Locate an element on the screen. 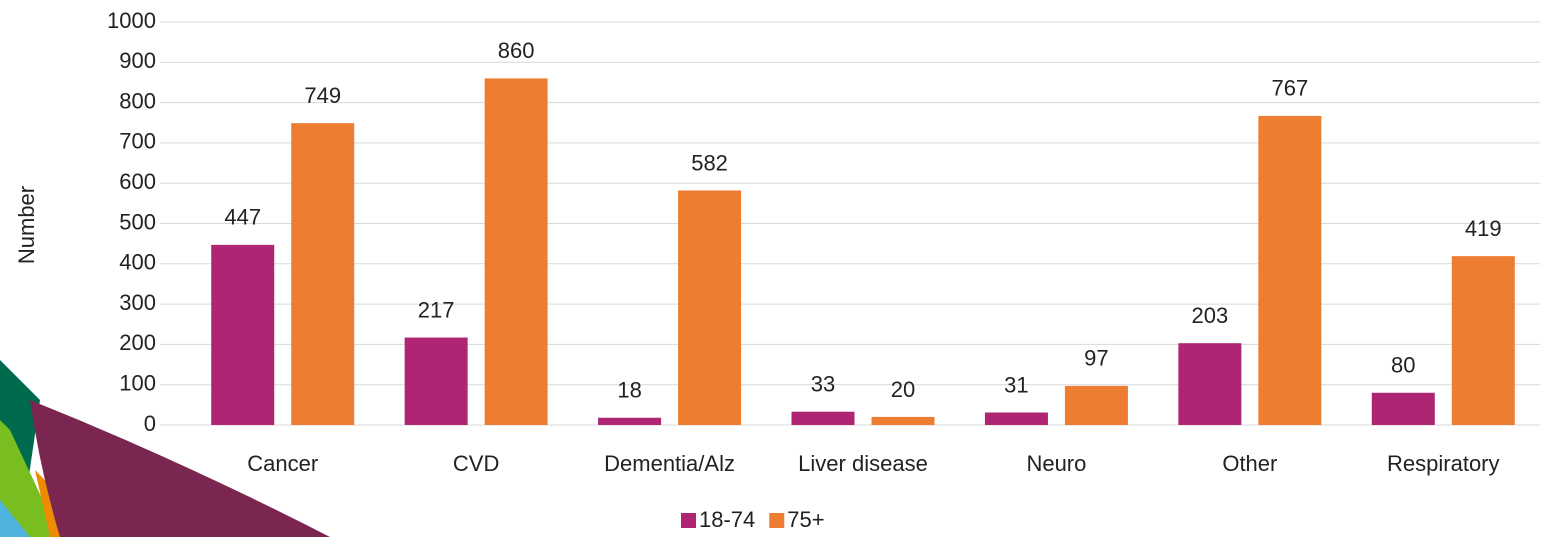 The image size is (1542, 537). y-tick-label: 600 is located at coordinates (137, 181).